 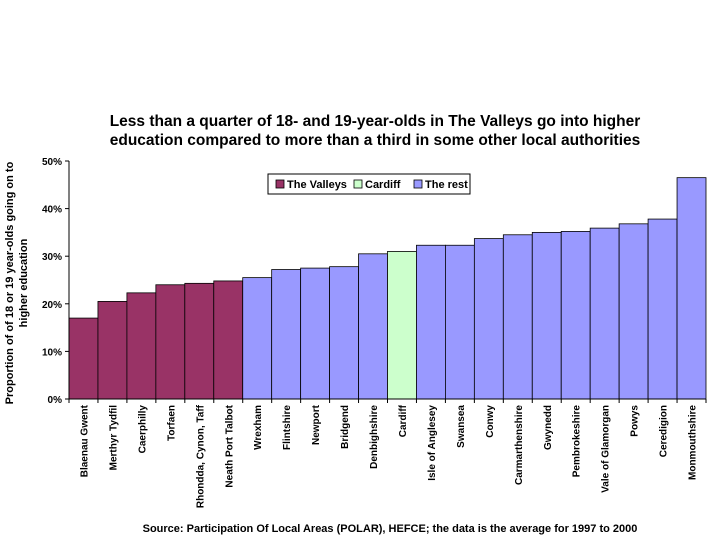 What do you see at coordinates (403, 420) in the screenshot?
I see `category-label-11: Cardiff` at bounding box center [403, 420].